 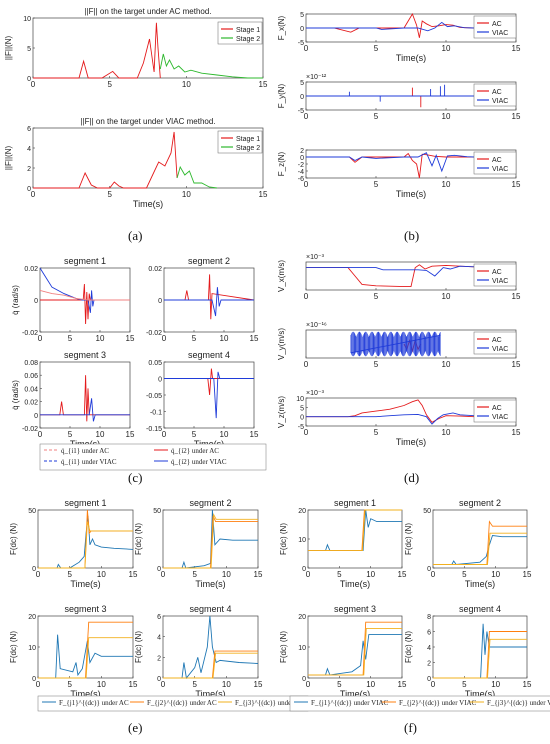 What do you see at coordinates (500, 33) in the screenshot?
I see `legend-label: VIAC` at bounding box center [500, 33].